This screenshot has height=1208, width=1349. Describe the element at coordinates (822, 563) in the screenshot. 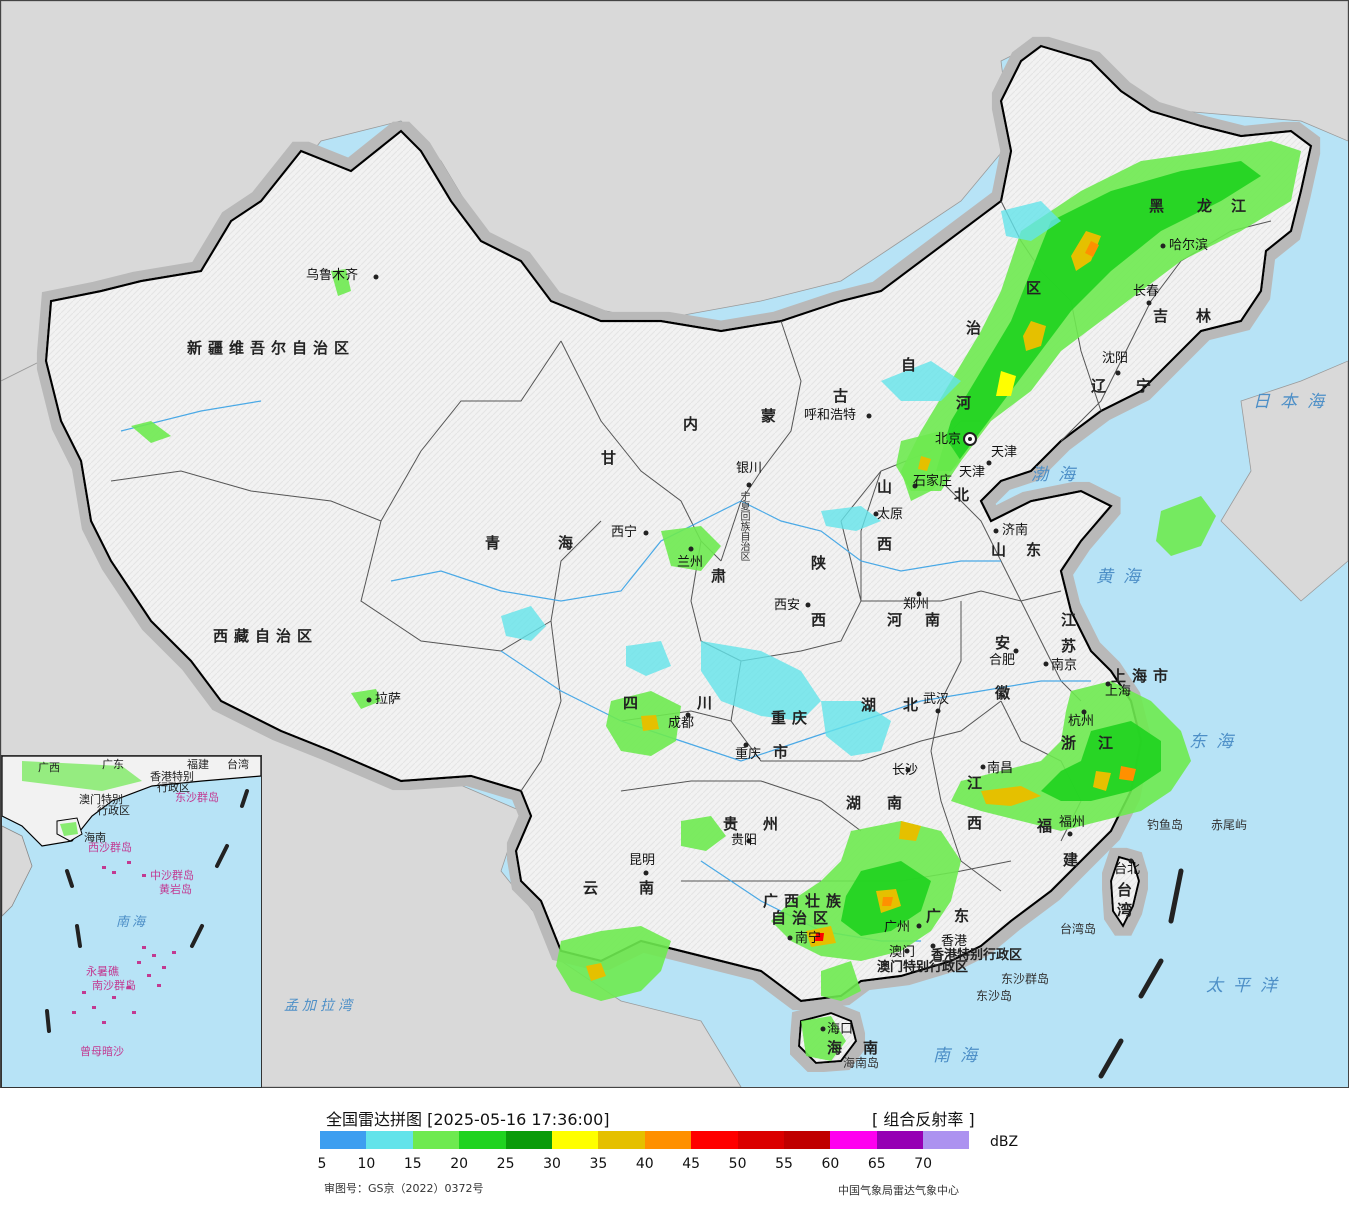

I see `region-label: 陕` at that location.